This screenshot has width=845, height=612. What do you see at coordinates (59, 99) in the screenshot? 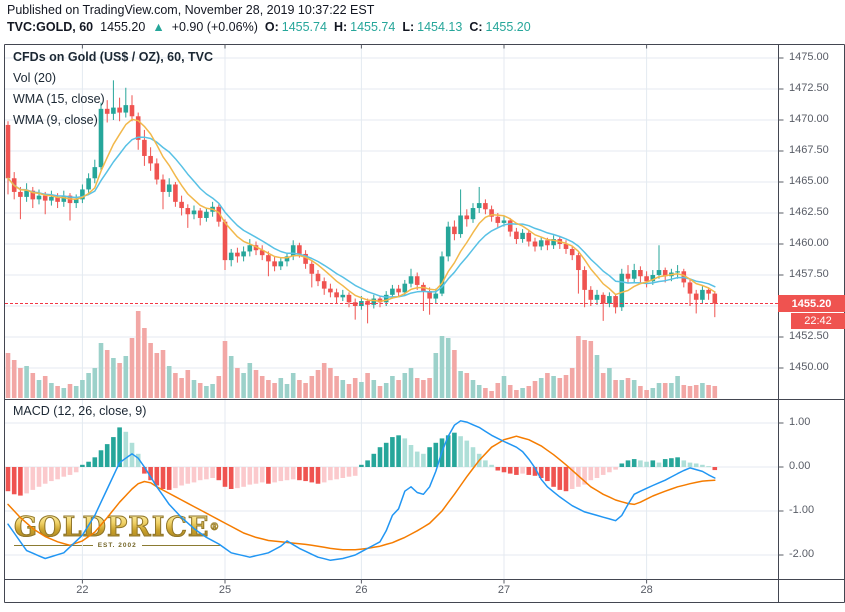
I see `wma15-legend: WMA (15, close)` at bounding box center [59, 99].